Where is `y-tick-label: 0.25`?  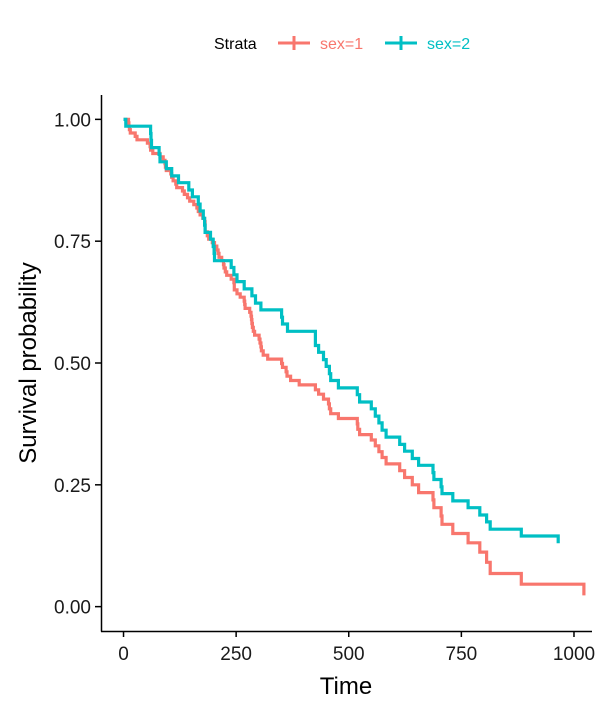
y-tick-label: 0.25 is located at coordinates (72, 486).